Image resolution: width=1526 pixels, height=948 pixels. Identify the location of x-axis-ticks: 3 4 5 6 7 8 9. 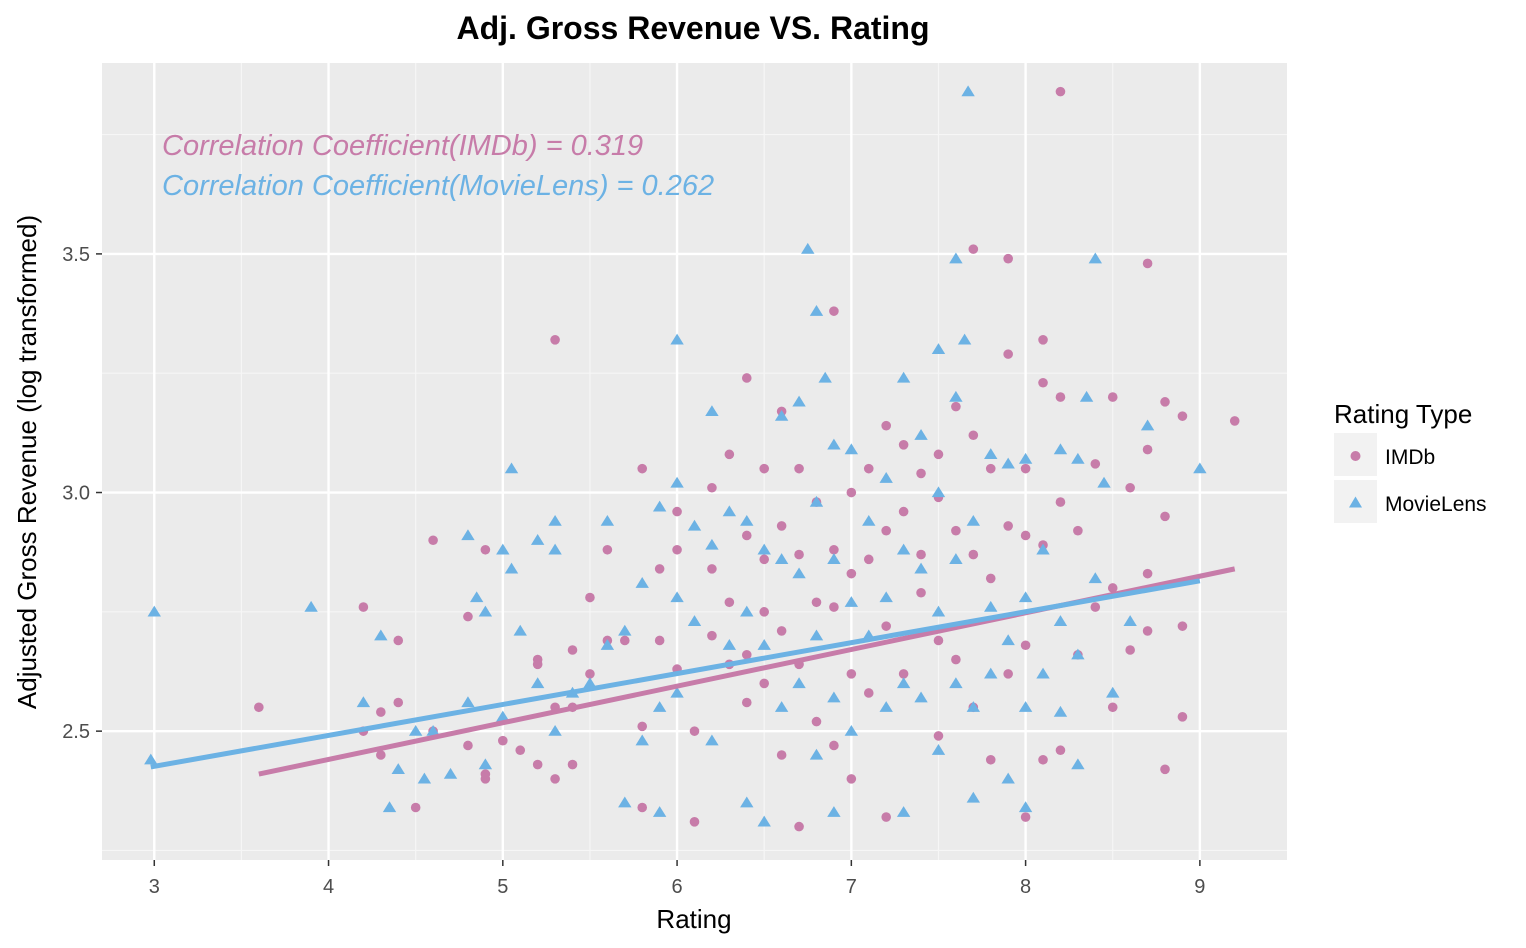
(677, 879).